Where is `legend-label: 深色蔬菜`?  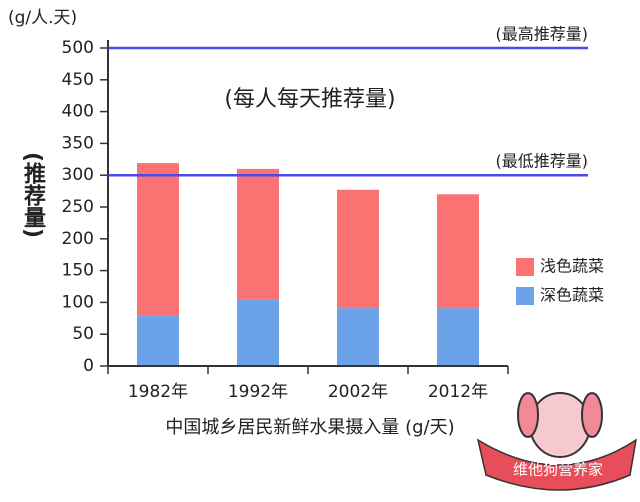 legend-label: 深色蔬菜 is located at coordinates (572, 295).